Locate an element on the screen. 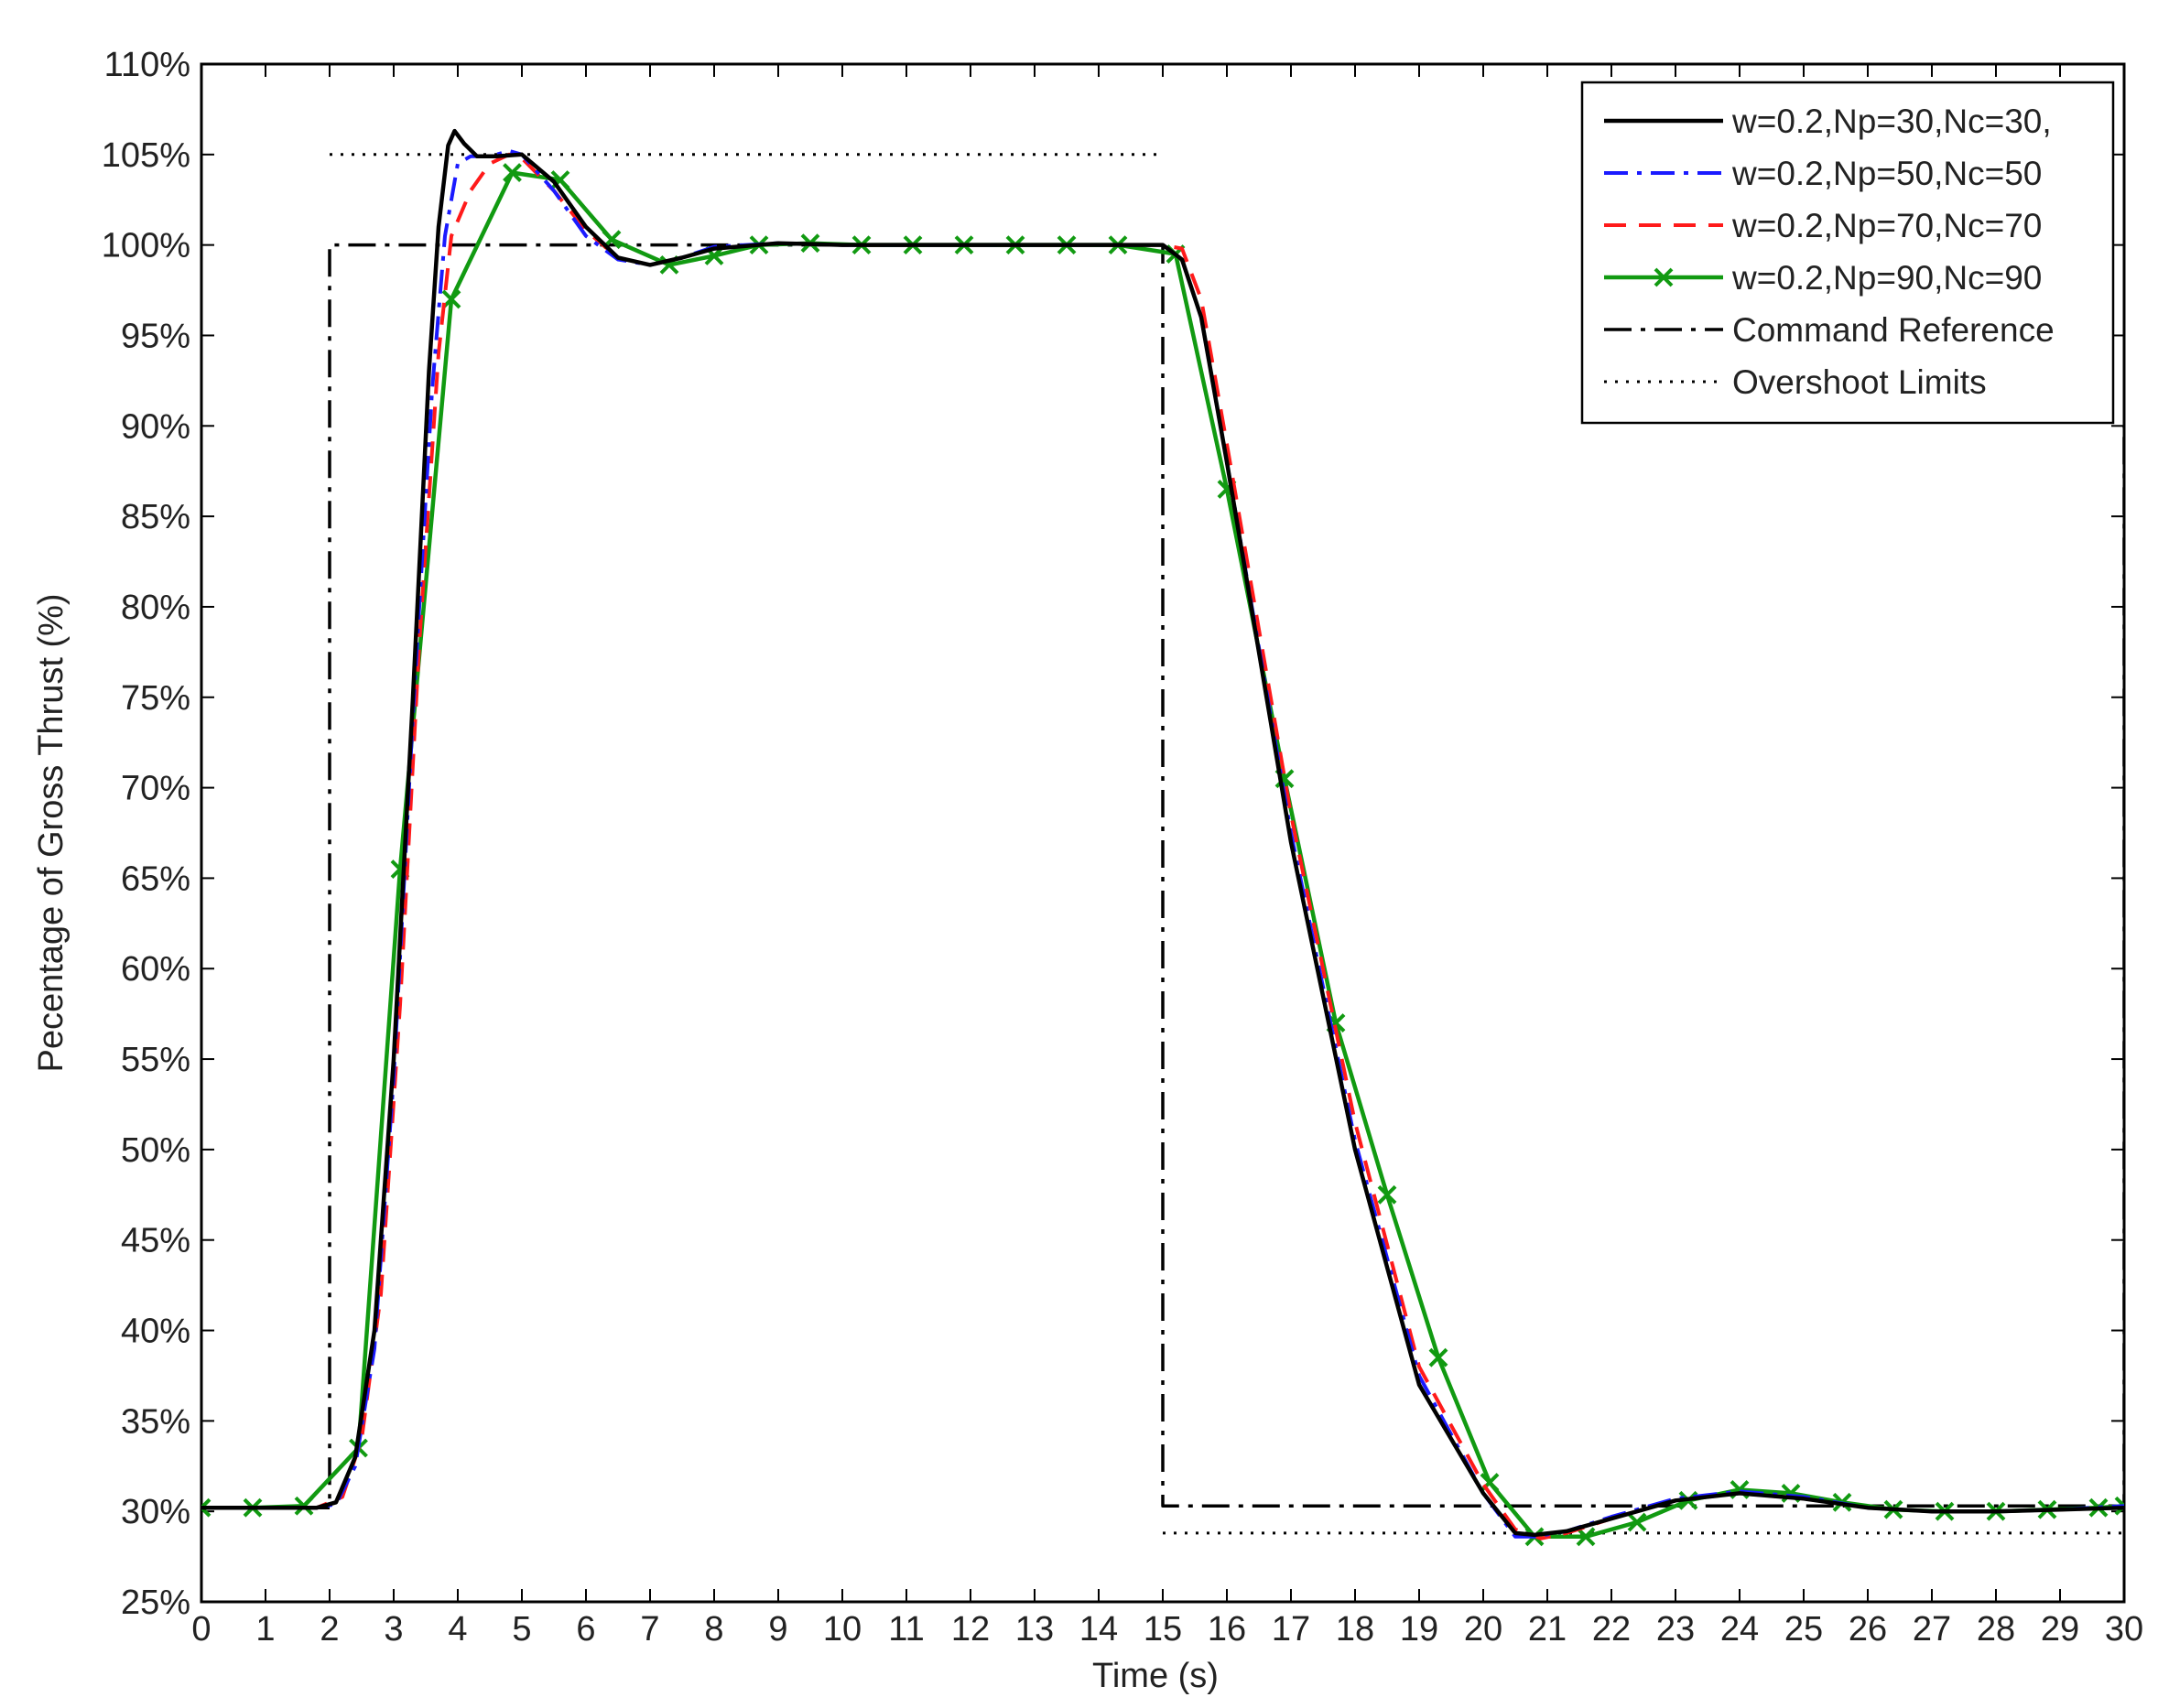 The height and width of the screenshot is (1708, 2158). y-tick-label: 70% is located at coordinates (155, 789).